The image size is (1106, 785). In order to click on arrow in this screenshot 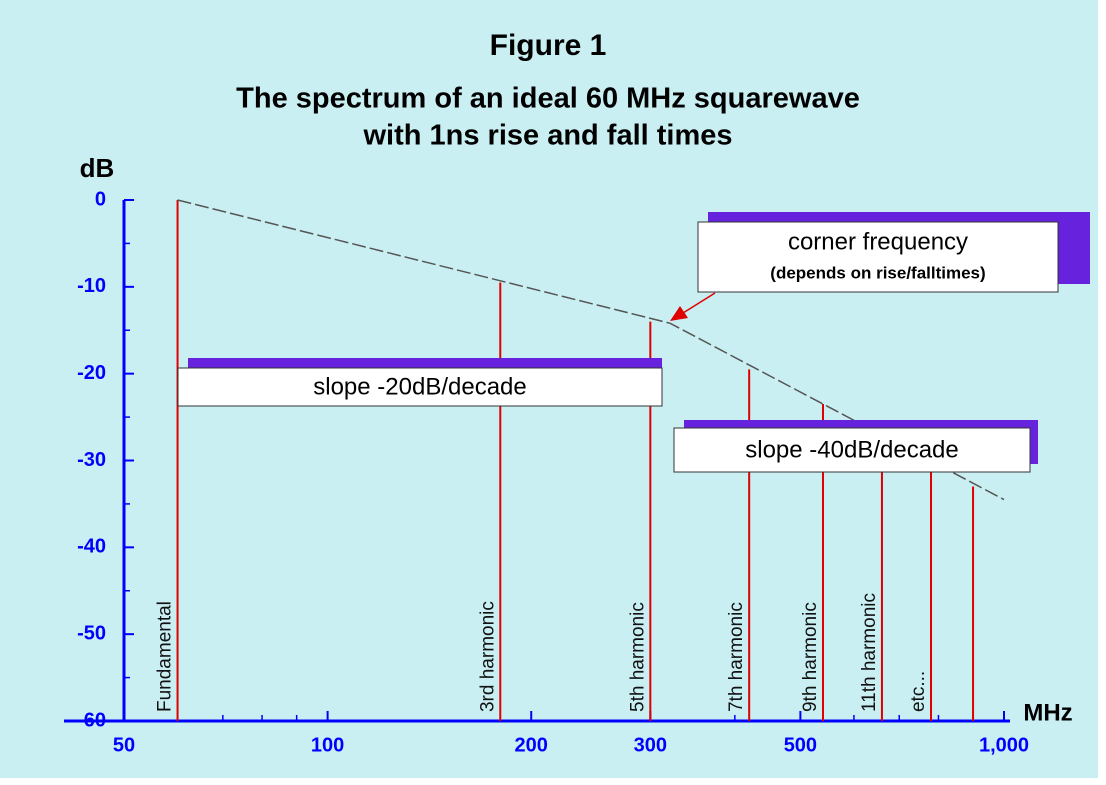, I will do `click(699, 303)`.